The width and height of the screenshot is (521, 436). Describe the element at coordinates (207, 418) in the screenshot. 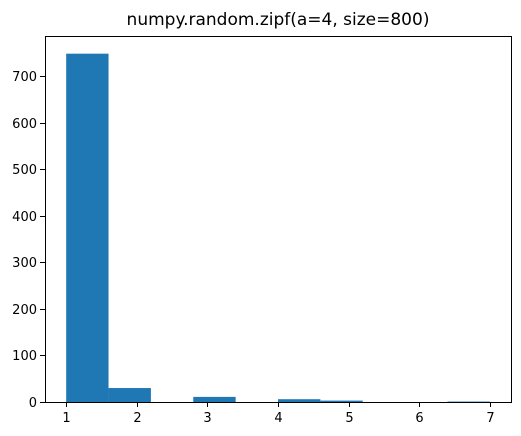

I see `x-tick-label-2: 3` at that location.